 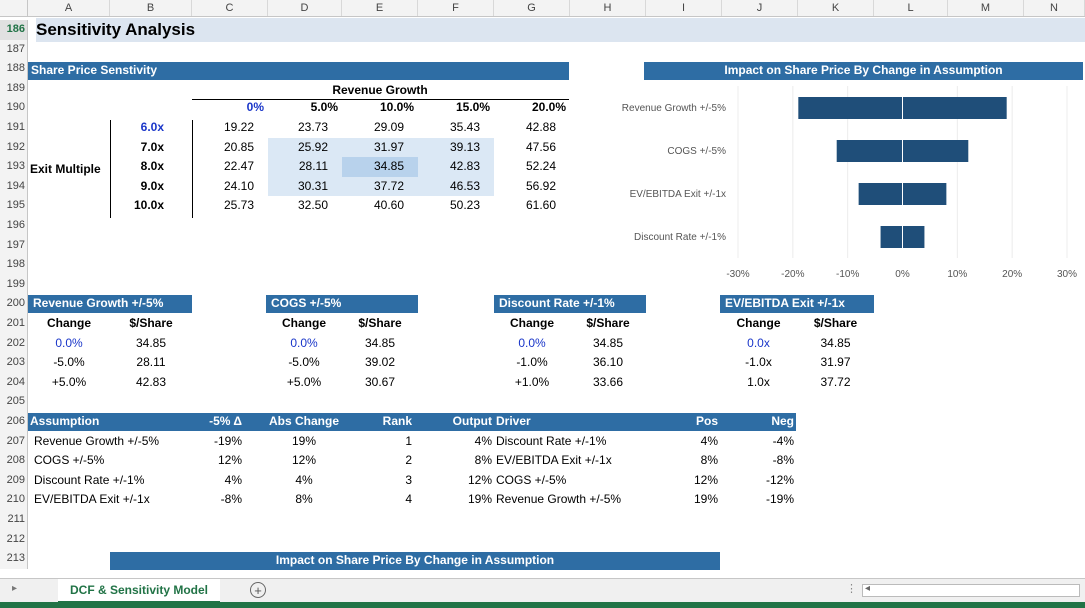 What do you see at coordinates (758, 381) in the screenshot?
I see `mini-change-value: 1.0x` at bounding box center [758, 381].